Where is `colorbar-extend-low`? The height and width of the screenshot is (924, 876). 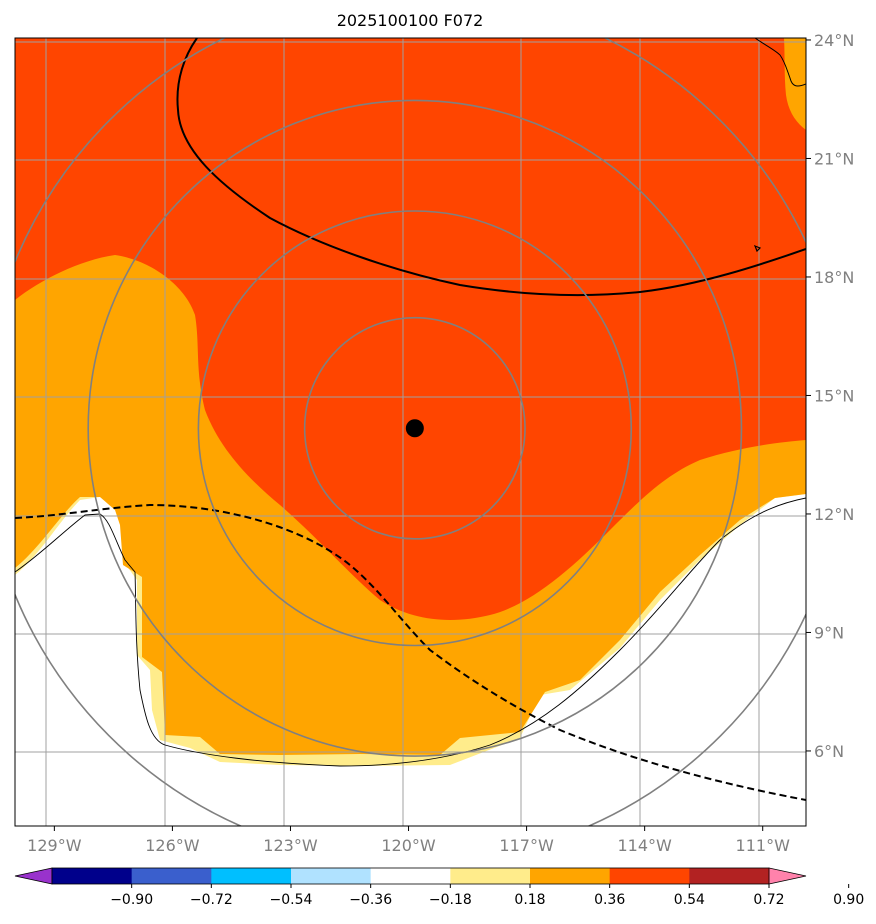 colorbar-extend-low is located at coordinates (33, 876).